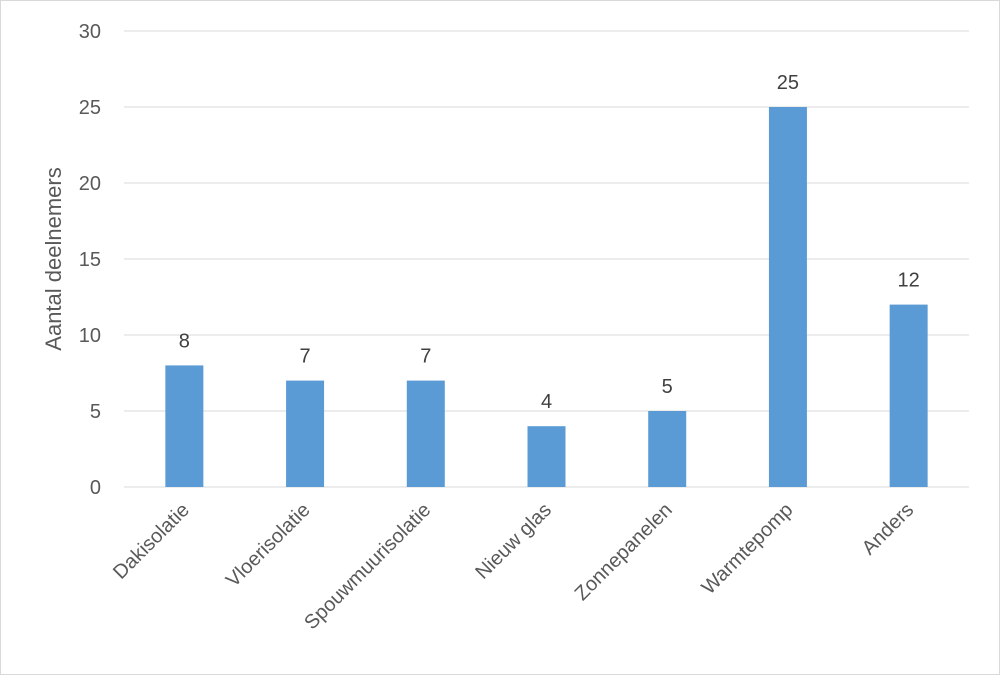  Describe the element at coordinates (367, 566) in the screenshot. I see `x-tick-label: Spouwmuurisolatie` at that location.